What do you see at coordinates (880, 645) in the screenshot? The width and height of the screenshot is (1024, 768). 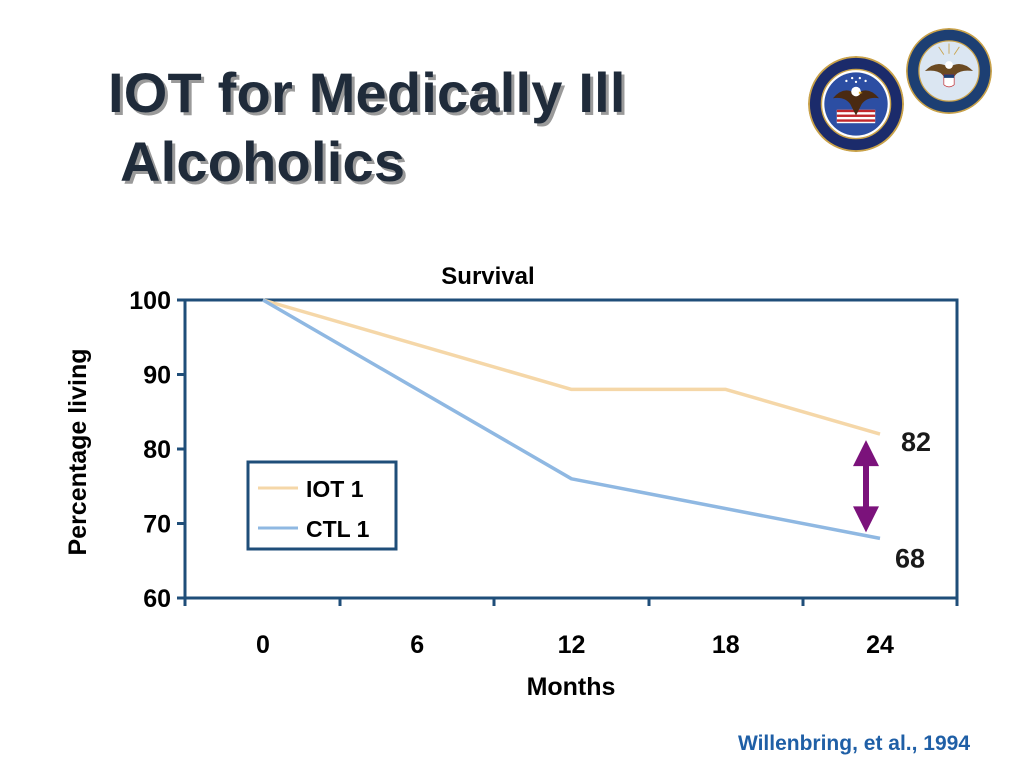 I see `x-tick-label: 24` at bounding box center [880, 645].